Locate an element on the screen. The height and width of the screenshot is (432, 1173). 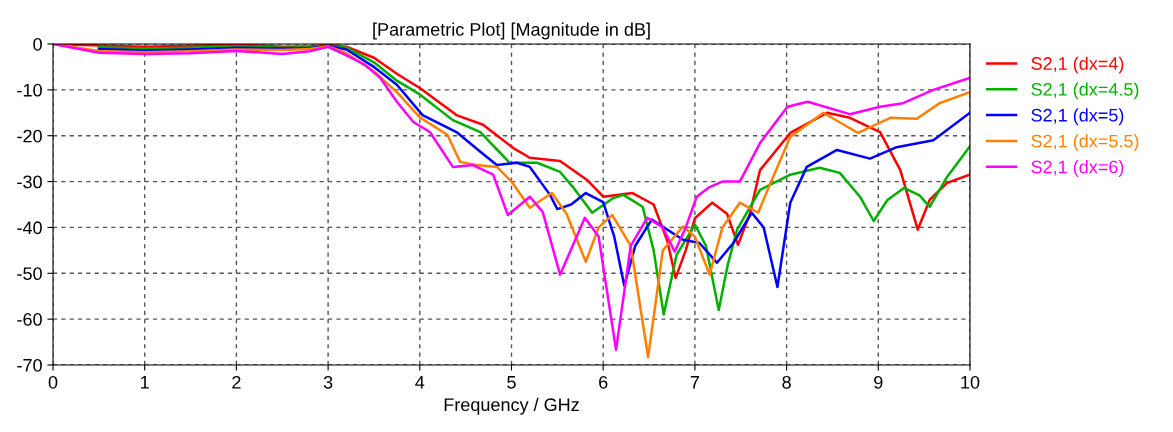
y-tick-label: -30 is located at coordinates (29, 182).